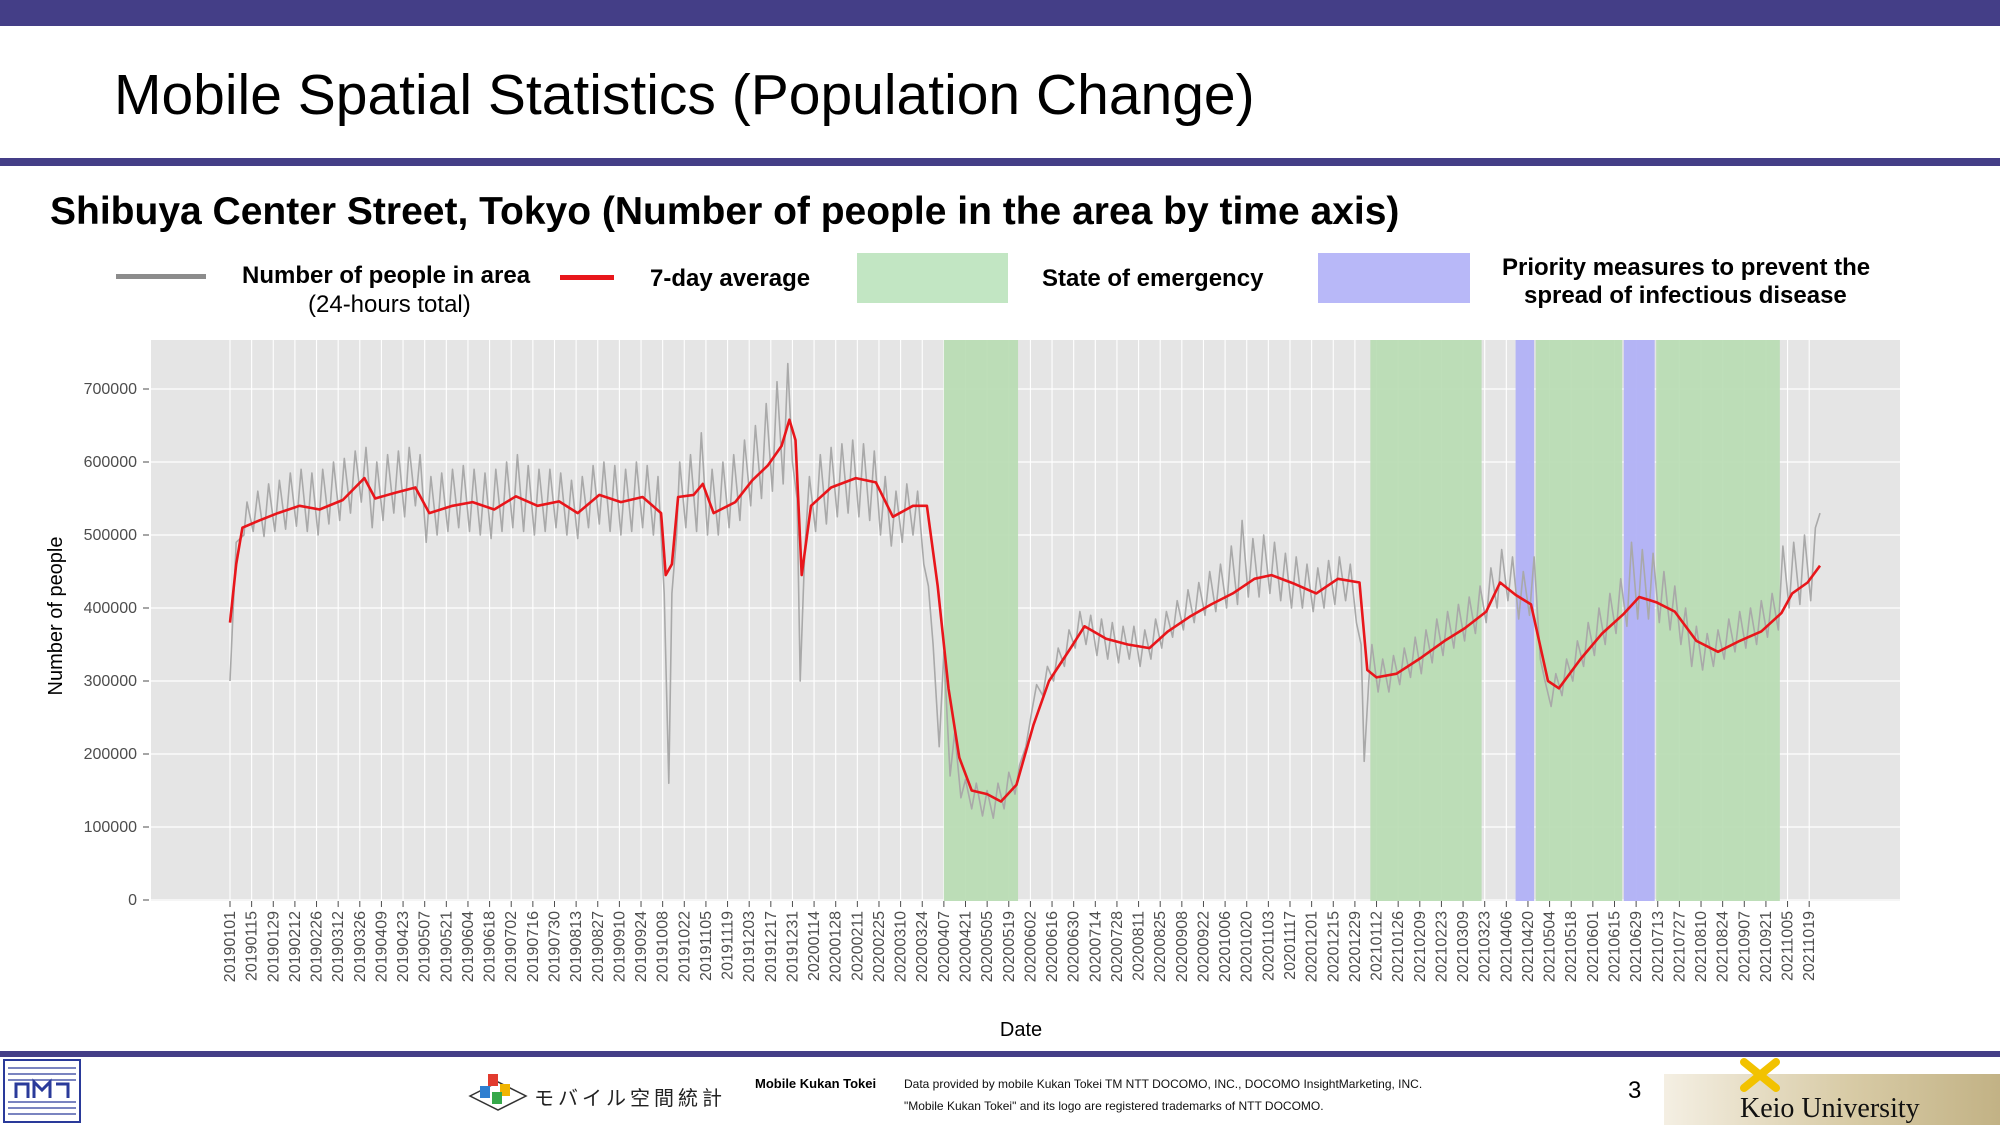 The image size is (2000, 1125). Describe the element at coordinates (663, 946) in the screenshot. I see `x-tick-label-20: 20191008` at that location.